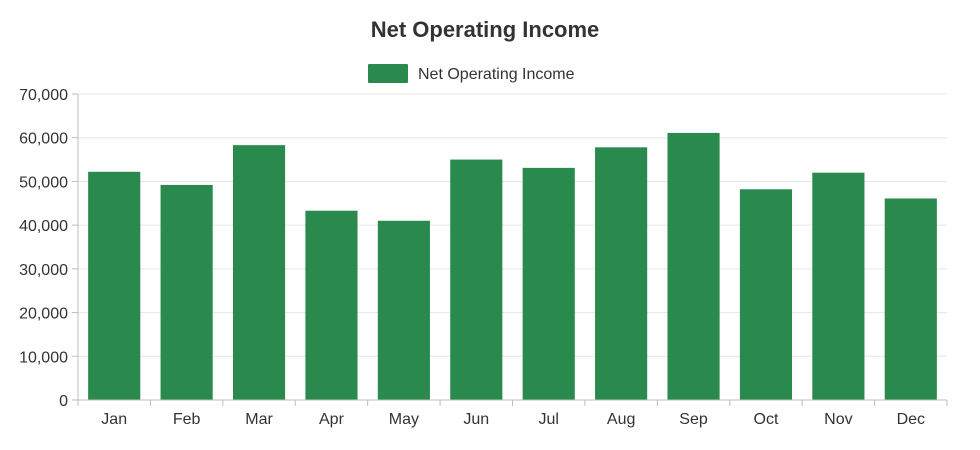 This screenshot has height=450, width=980. What do you see at coordinates (485, 29) in the screenshot?
I see `chart-title: Net Operating Income` at bounding box center [485, 29].